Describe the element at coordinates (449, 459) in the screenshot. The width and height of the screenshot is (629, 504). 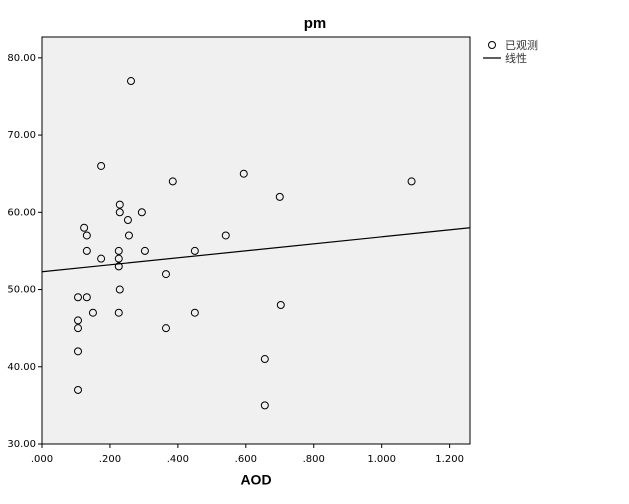
I see `x-tick-label: 1.200` at that location.